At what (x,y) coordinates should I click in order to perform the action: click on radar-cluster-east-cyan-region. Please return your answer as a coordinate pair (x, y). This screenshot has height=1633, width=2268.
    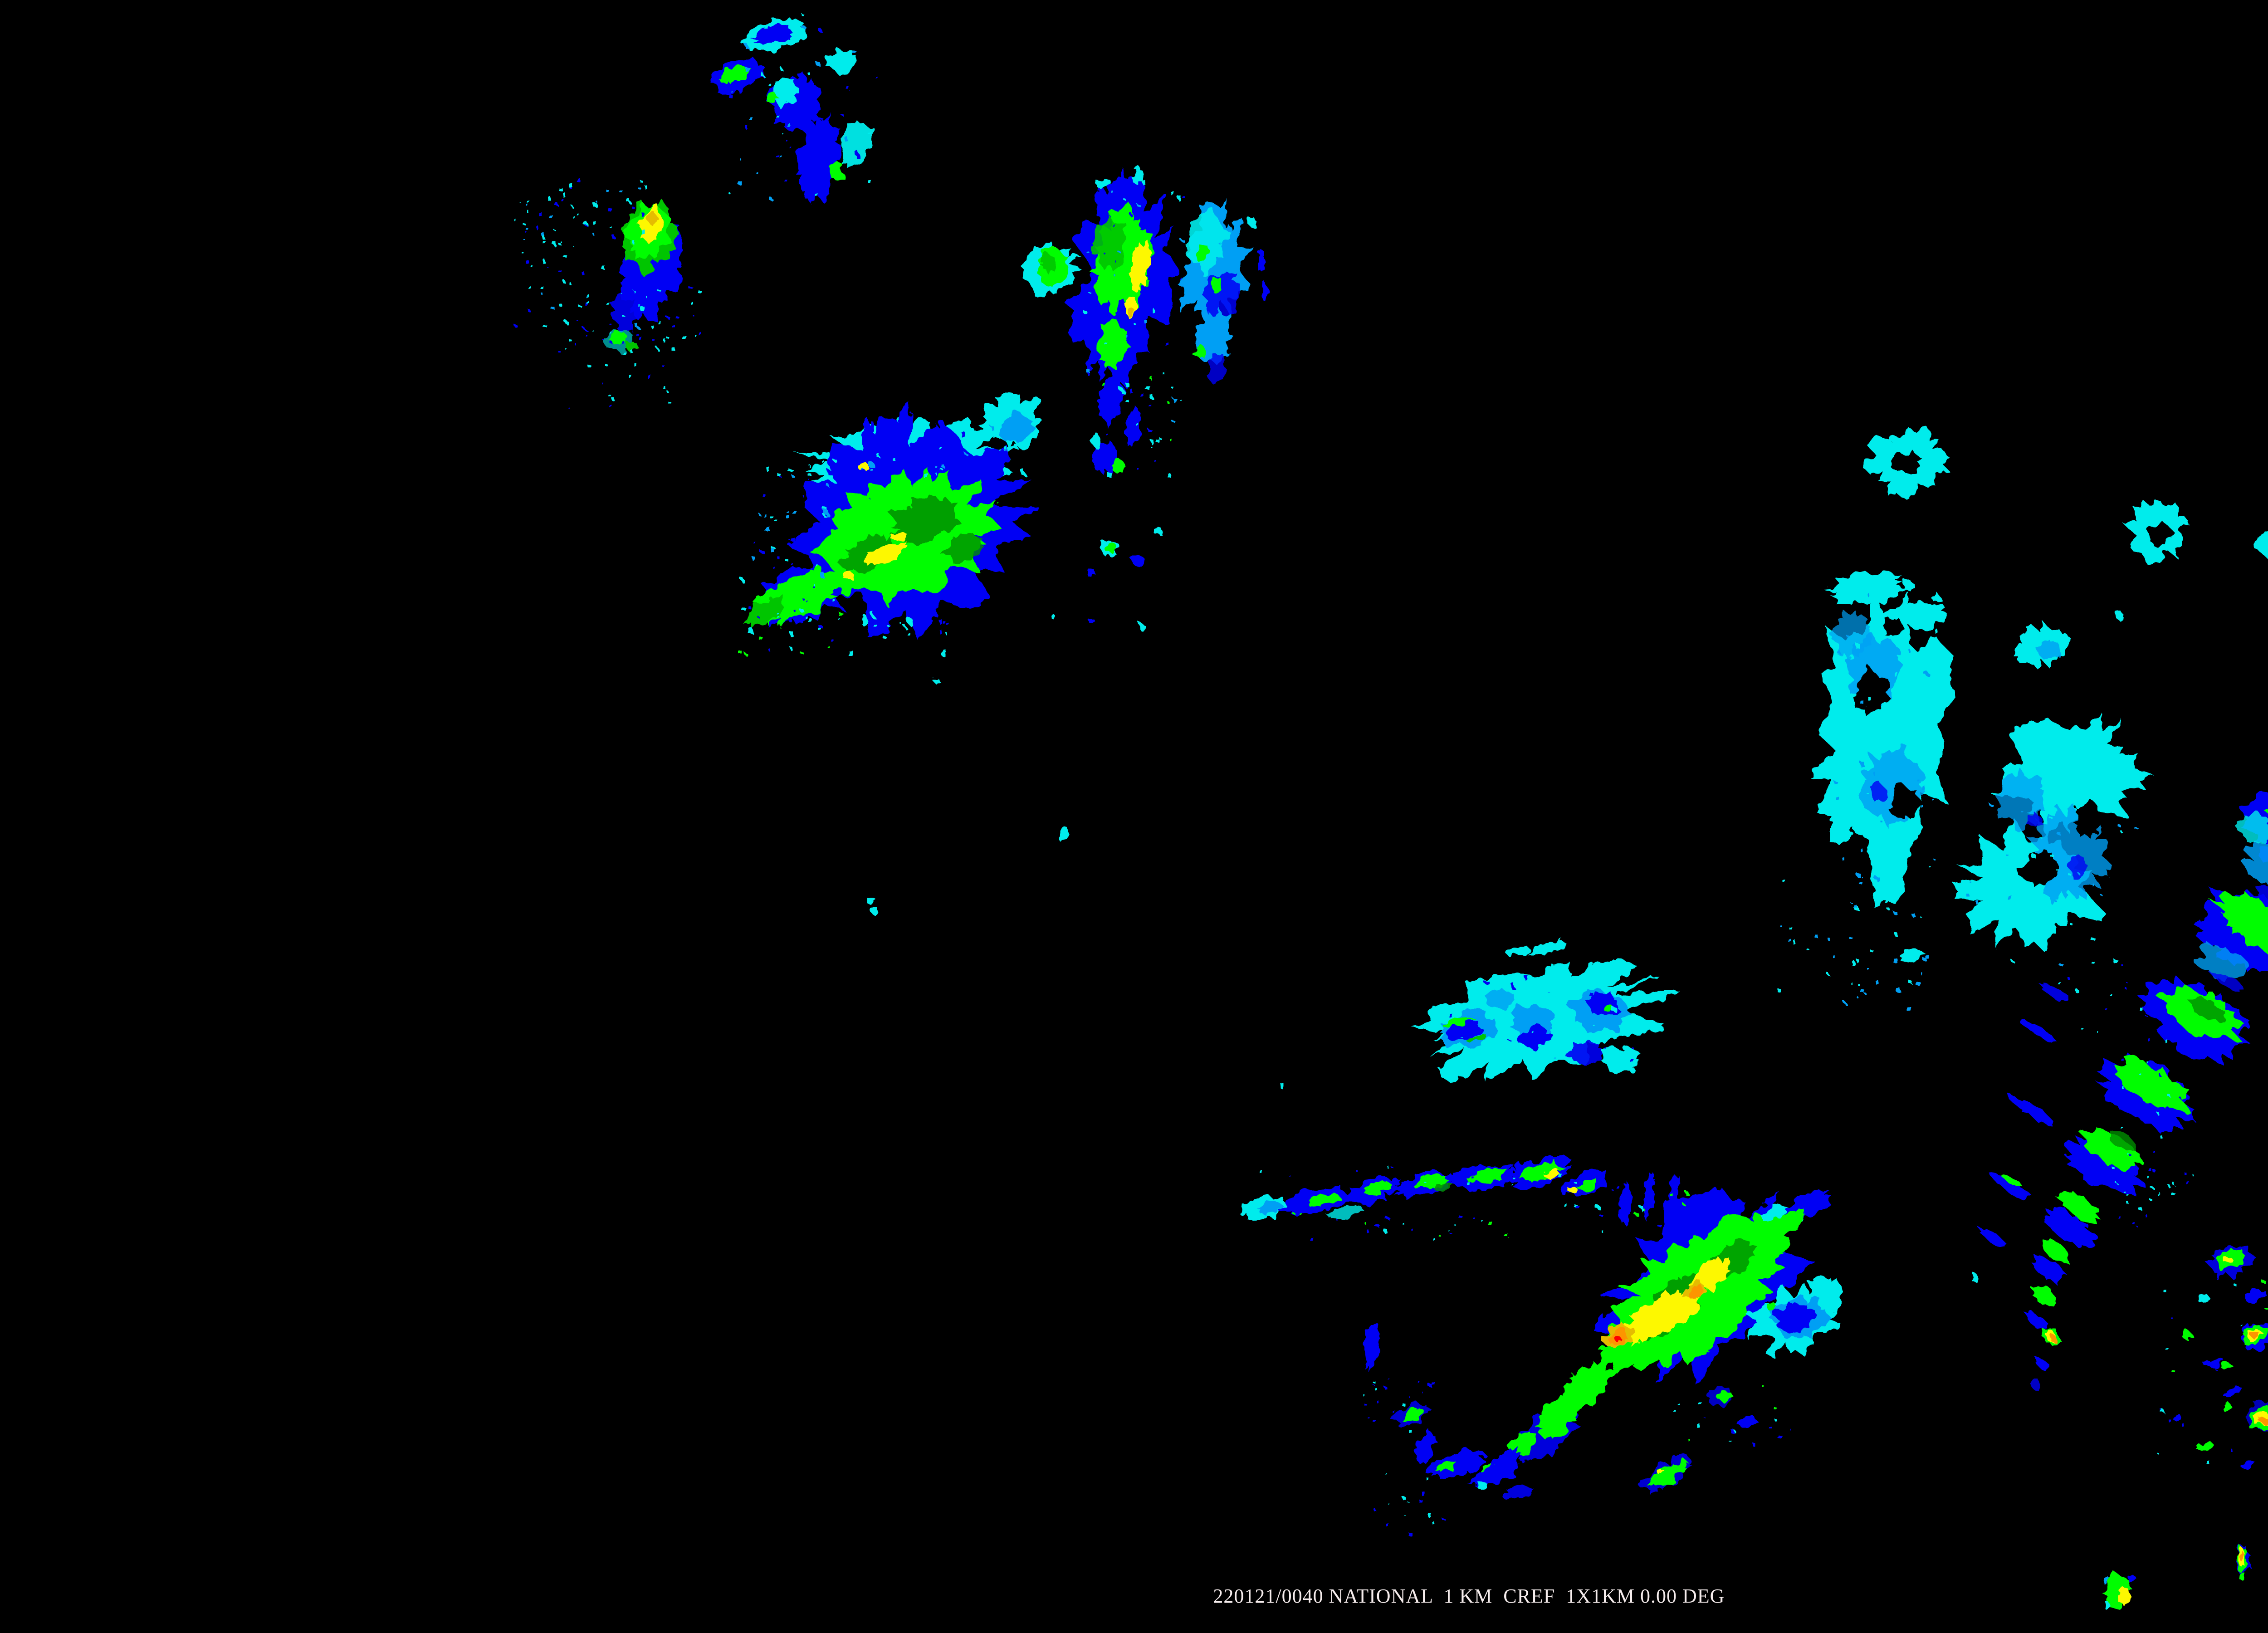
    Looking at the image, I should click on (2023, 718).